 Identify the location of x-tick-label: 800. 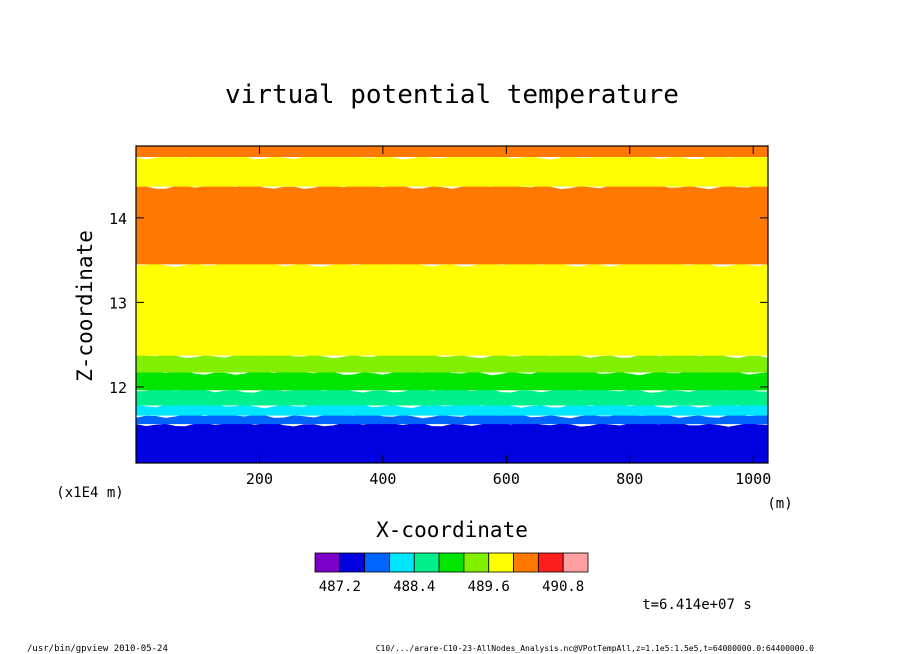
(629, 479).